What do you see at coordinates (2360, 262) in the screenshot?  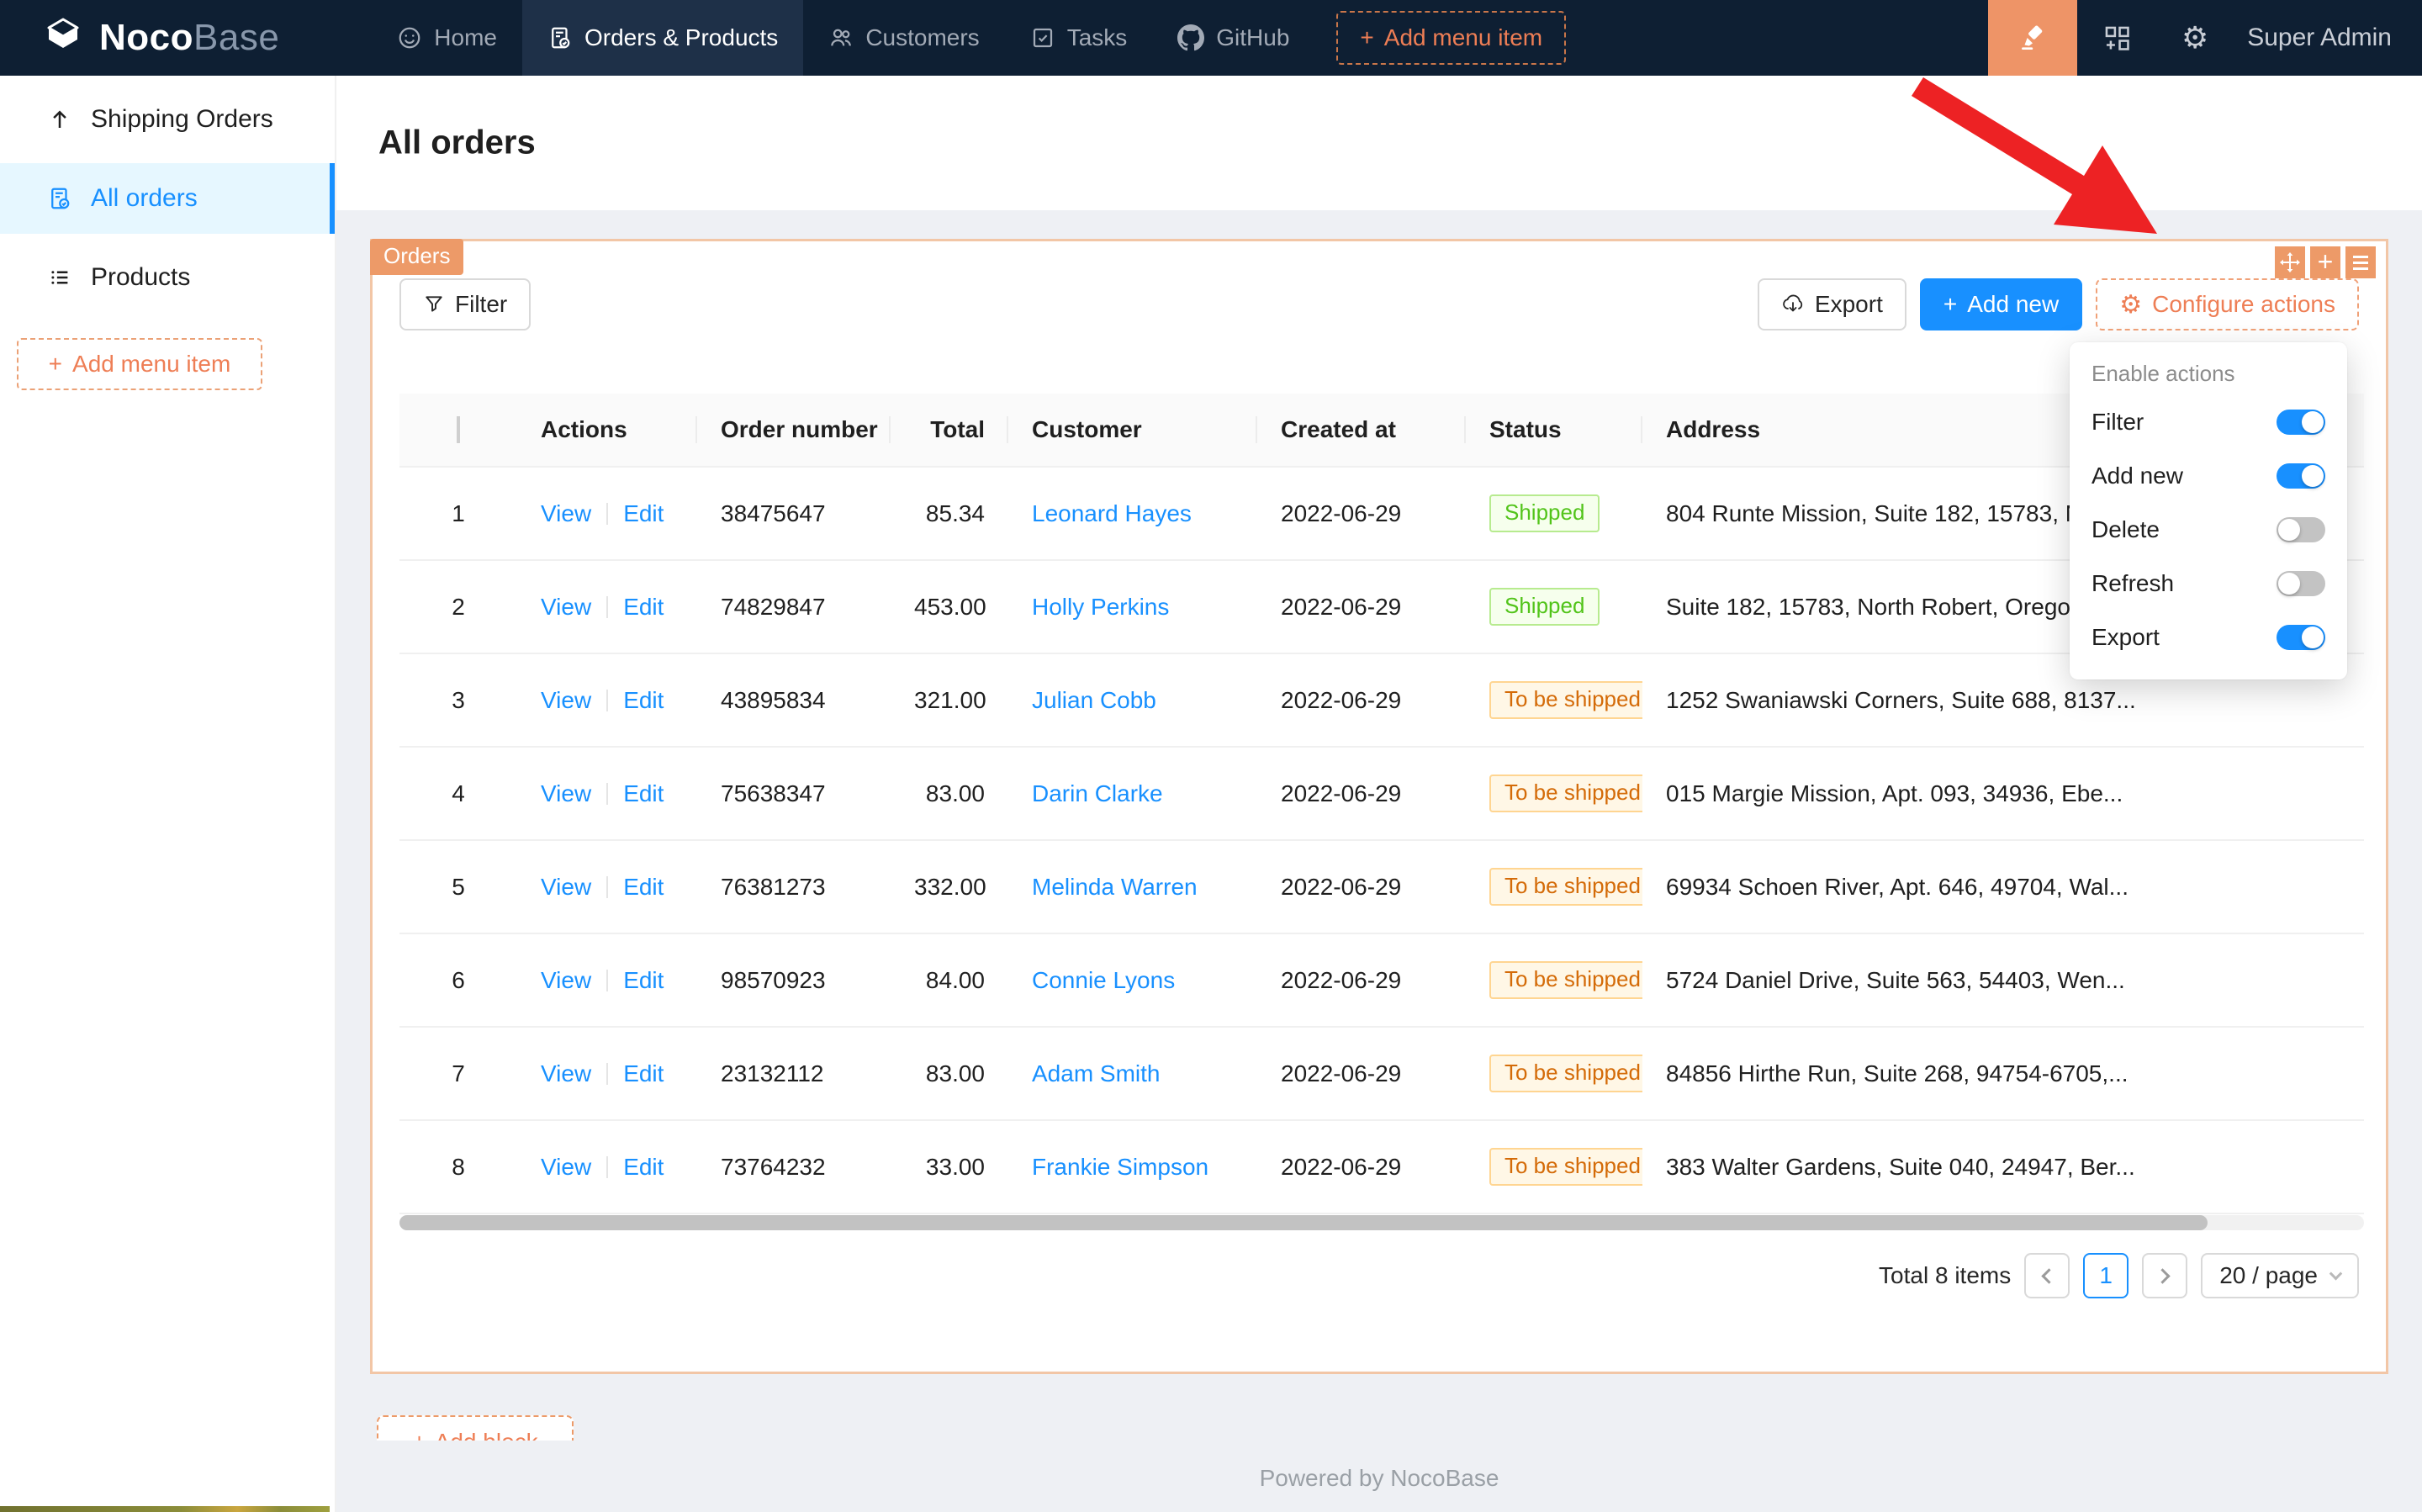 I see `block-menu-icon` at bounding box center [2360, 262].